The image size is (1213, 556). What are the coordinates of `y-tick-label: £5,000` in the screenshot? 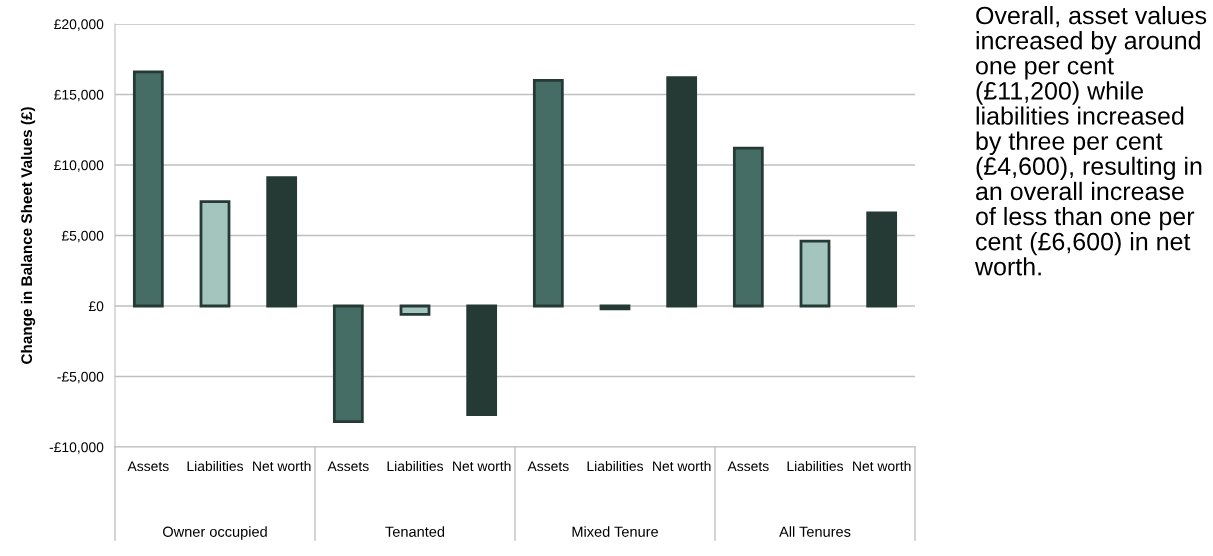 It's located at (82, 236).